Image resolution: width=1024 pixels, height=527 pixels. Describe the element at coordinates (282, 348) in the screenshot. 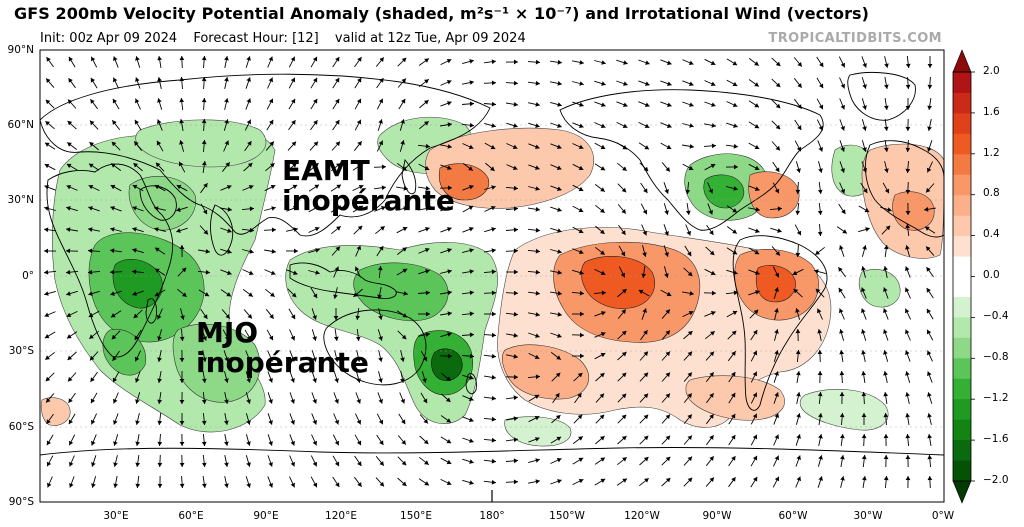

I see `mjo-annotation: MJO inopérante` at that location.